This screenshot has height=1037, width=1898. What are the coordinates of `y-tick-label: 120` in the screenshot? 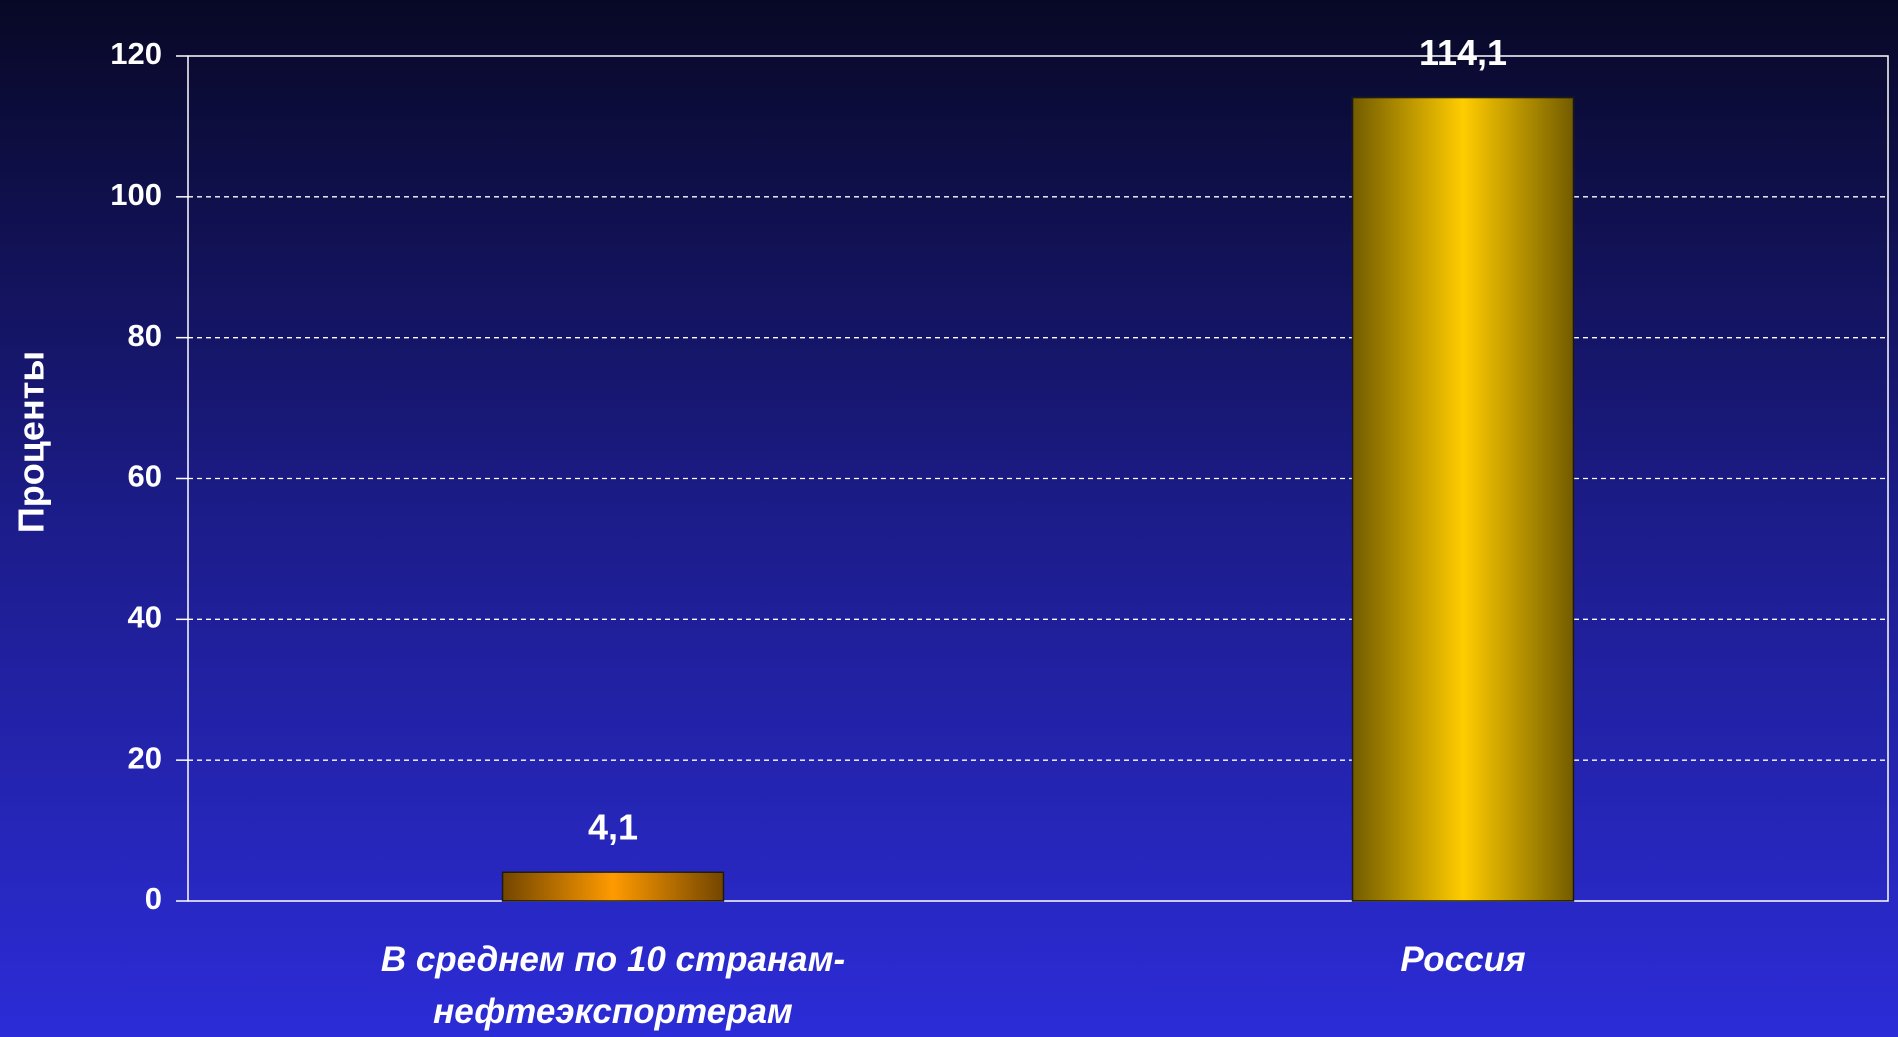 It's located at (136, 53).